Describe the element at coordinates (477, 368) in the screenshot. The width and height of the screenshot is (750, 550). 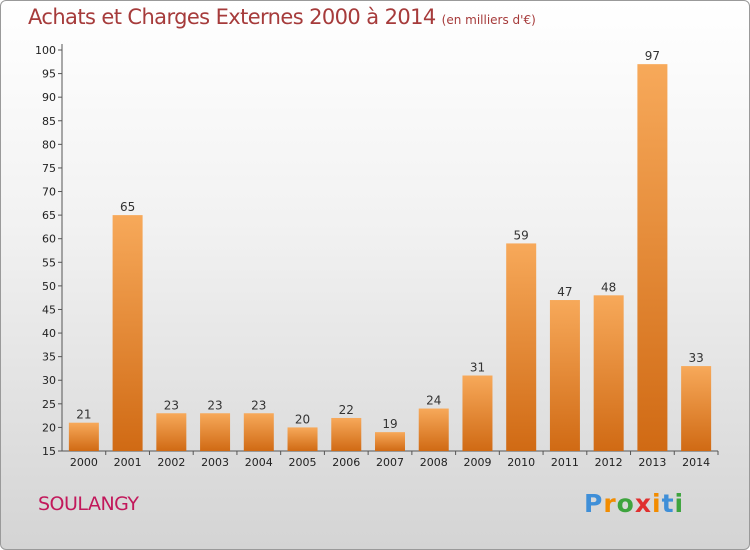
I see `data-label: 31` at that location.